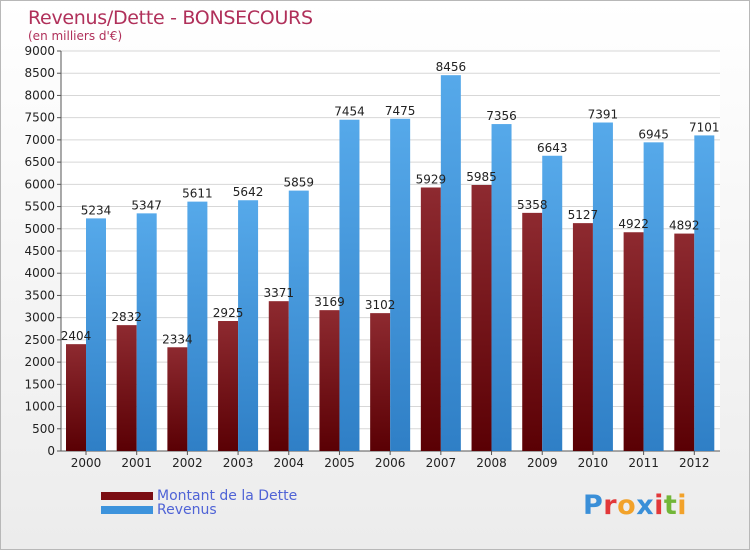  What do you see at coordinates (593, 505) in the screenshot?
I see `logo-letter: P` at bounding box center [593, 505].